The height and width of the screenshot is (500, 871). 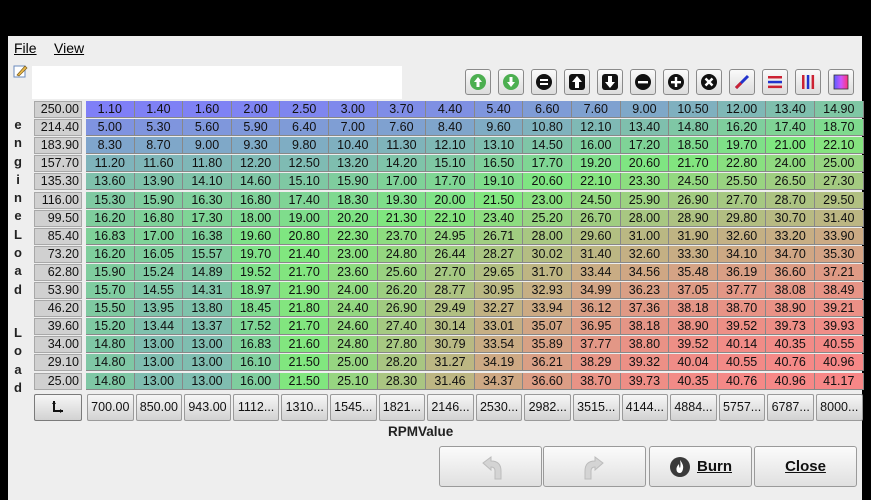 What do you see at coordinates (58, 236) in the screenshot?
I see `row-header: 85.40` at bounding box center [58, 236].